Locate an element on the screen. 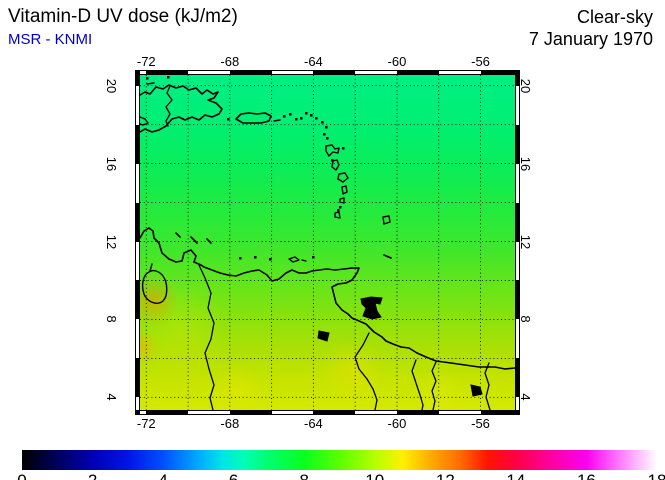  lake-maracaibo is located at coordinates (154, 286).